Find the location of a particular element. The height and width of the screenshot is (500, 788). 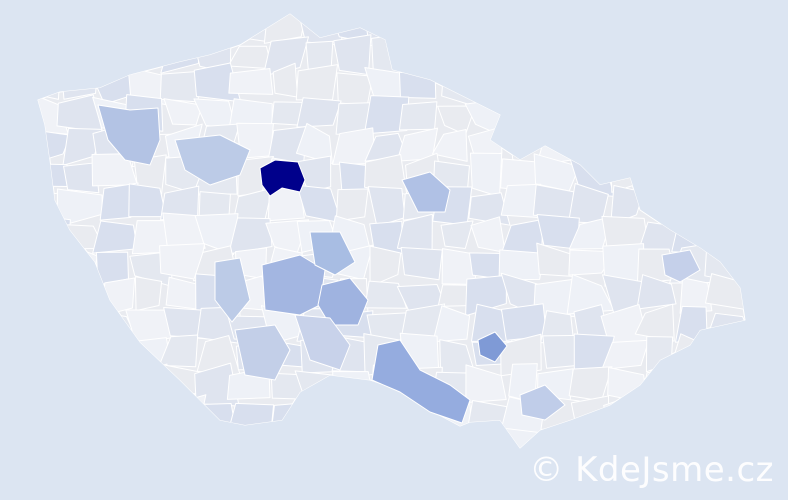

region-moravia-east is located at coordinates (681, 266).